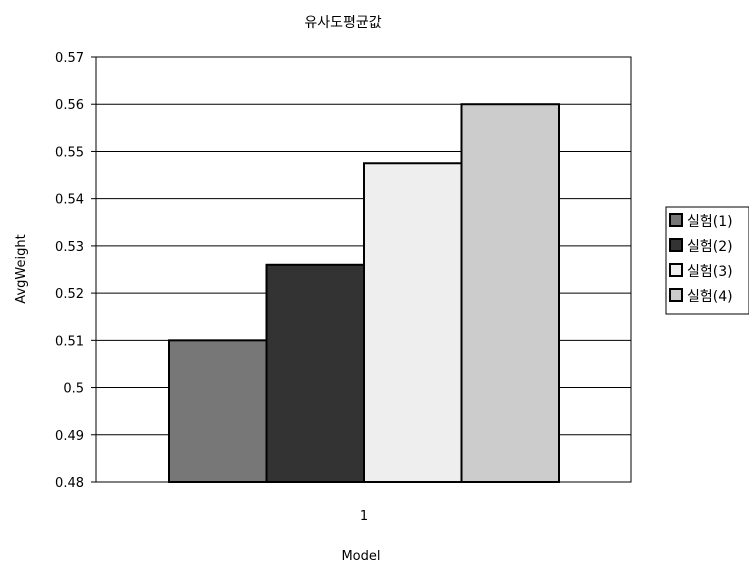 This screenshot has height=564, width=749. Describe the element at coordinates (69, 247) in the screenshot. I see `y-tick-label: 0.53` at that location.